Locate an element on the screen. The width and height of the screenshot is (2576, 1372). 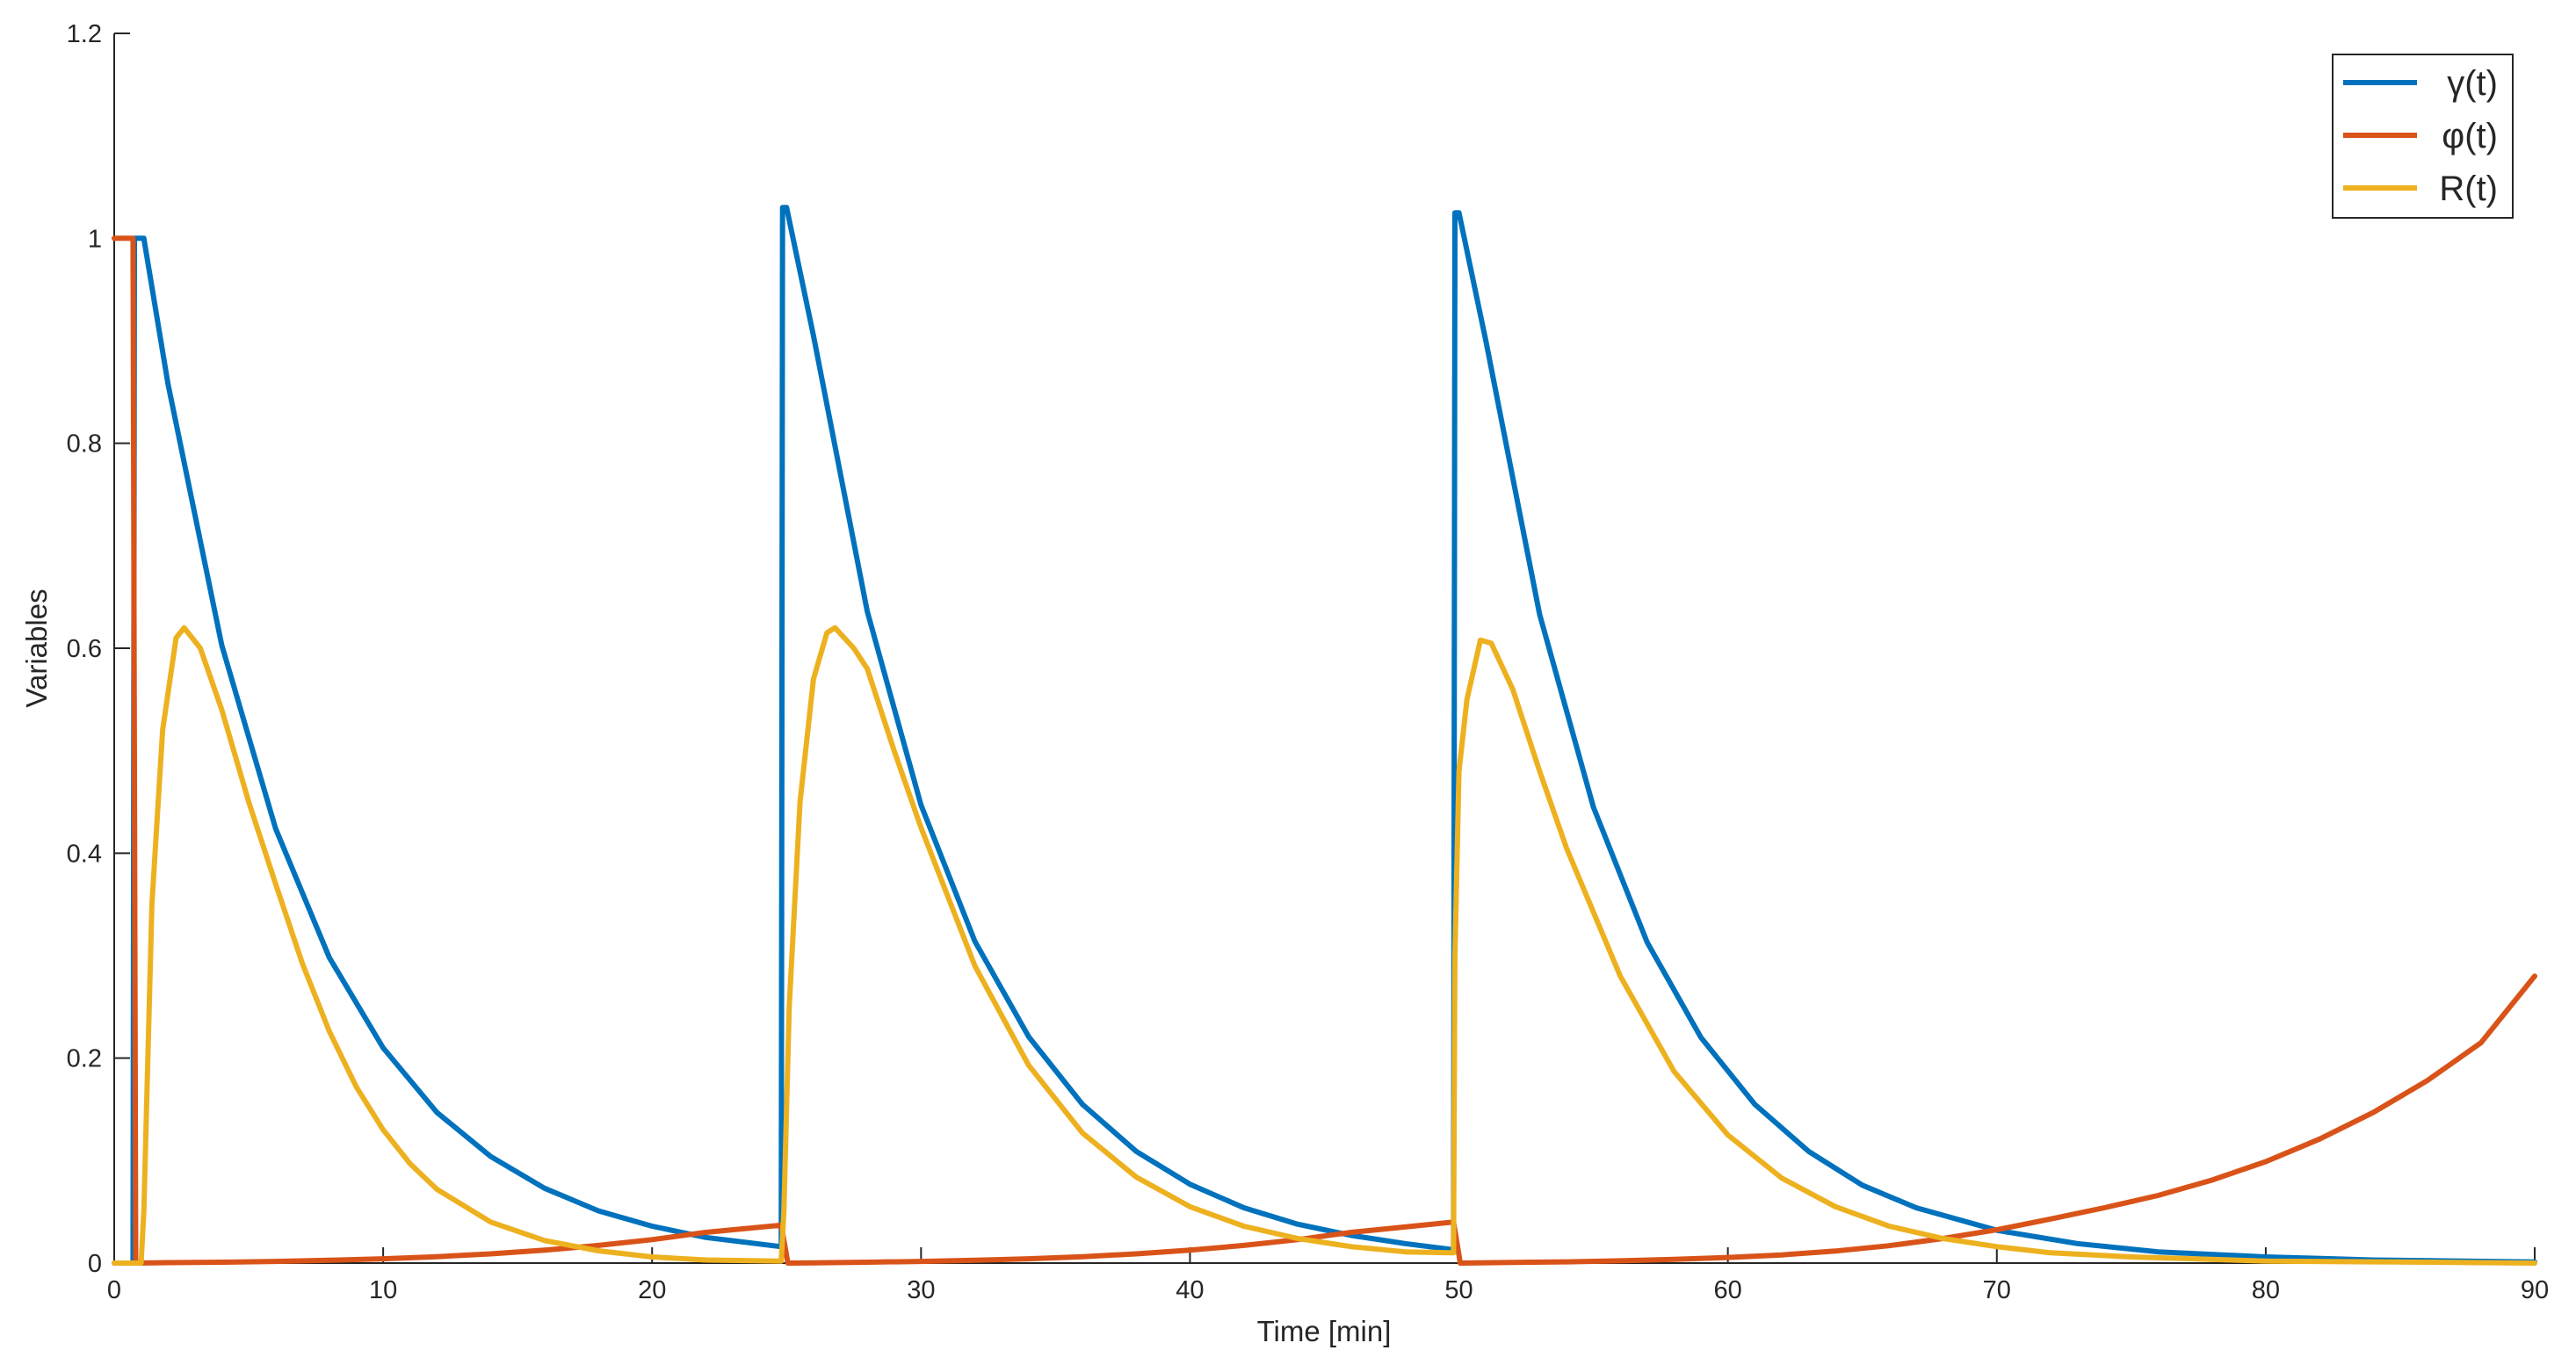
y-axis-label: Variables is located at coordinates (36, 648).